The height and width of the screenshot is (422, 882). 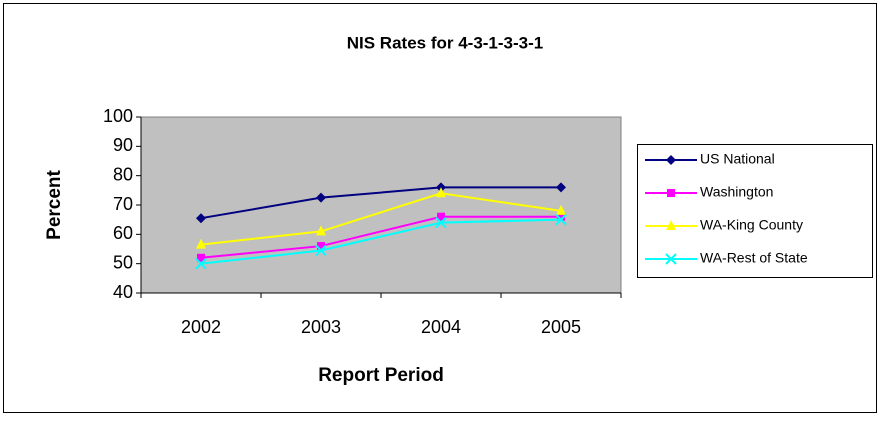 I want to click on y-tick-label: 60, so click(x=123, y=233).